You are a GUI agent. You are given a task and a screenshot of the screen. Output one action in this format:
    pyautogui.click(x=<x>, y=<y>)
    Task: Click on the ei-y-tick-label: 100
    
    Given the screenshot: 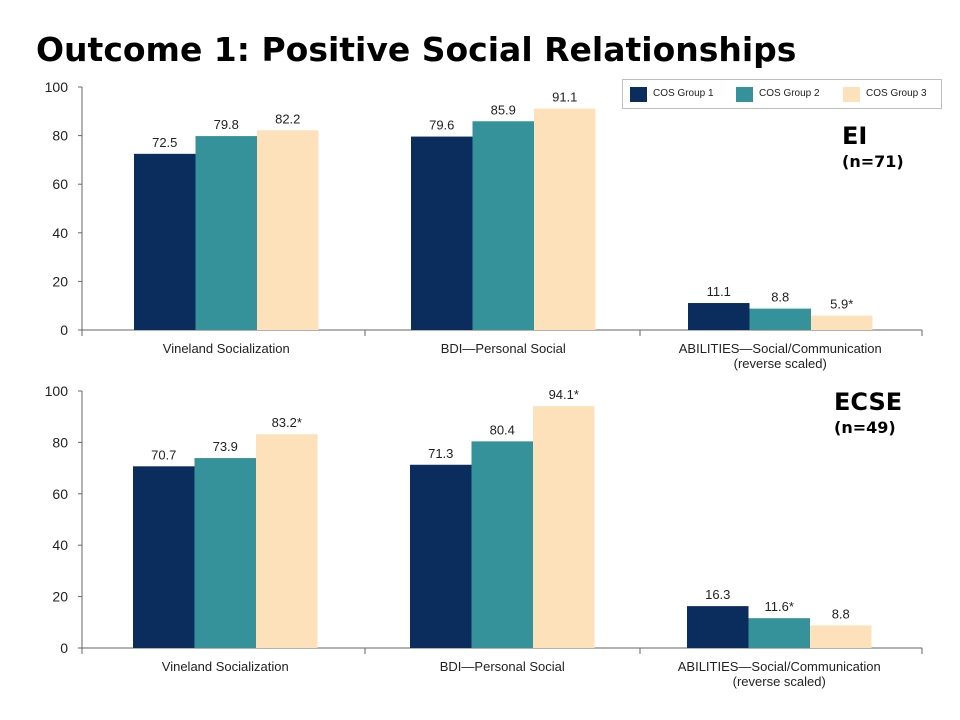 What is the action you would take?
    pyautogui.click(x=57, y=87)
    